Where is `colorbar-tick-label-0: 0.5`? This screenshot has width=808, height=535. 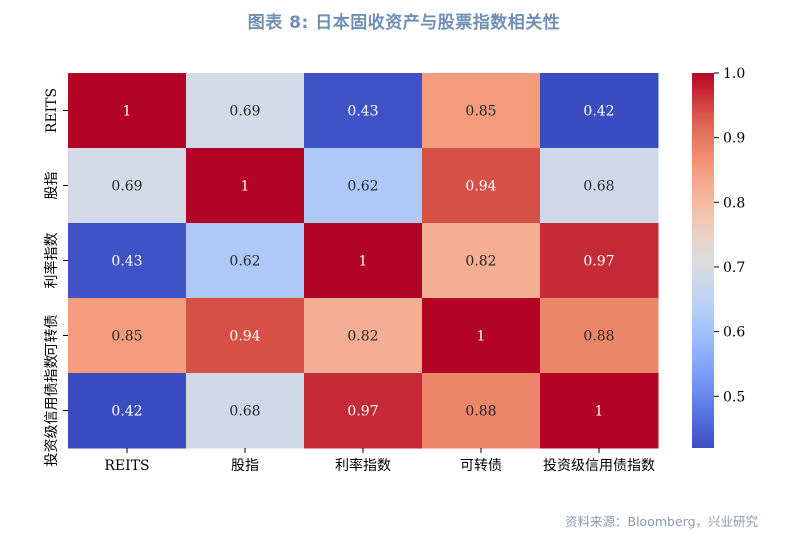
colorbar-tick-label-0: 0.5 is located at coordinates (734, 397).